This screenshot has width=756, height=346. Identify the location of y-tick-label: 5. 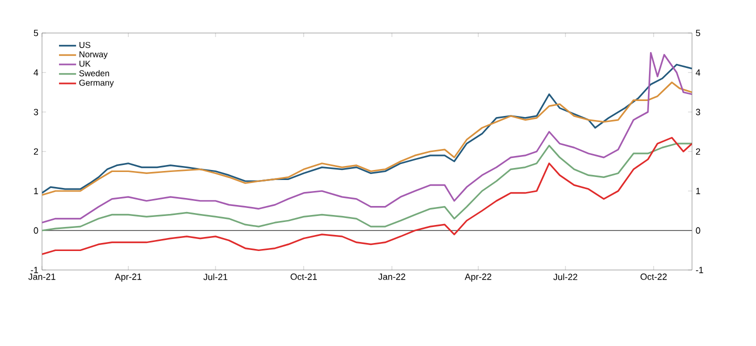
(36, 33).